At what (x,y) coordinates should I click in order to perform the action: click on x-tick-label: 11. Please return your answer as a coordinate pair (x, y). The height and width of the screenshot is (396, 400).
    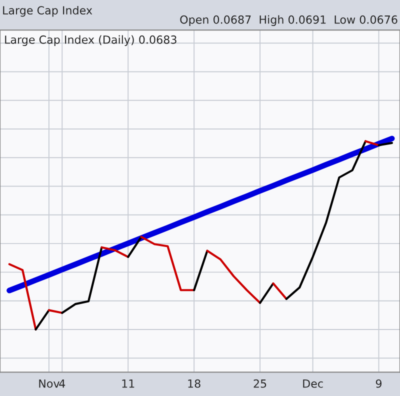
    Looking at the image, I should click on (128, 384).